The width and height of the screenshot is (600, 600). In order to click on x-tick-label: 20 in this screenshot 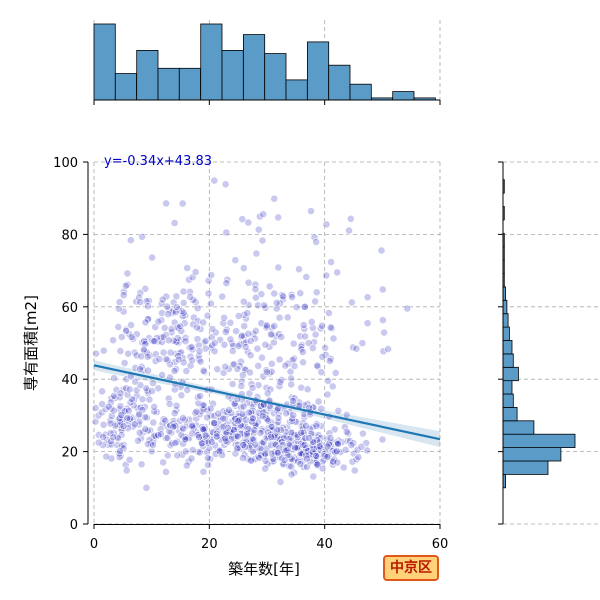, I will do `click(209, 544)`.